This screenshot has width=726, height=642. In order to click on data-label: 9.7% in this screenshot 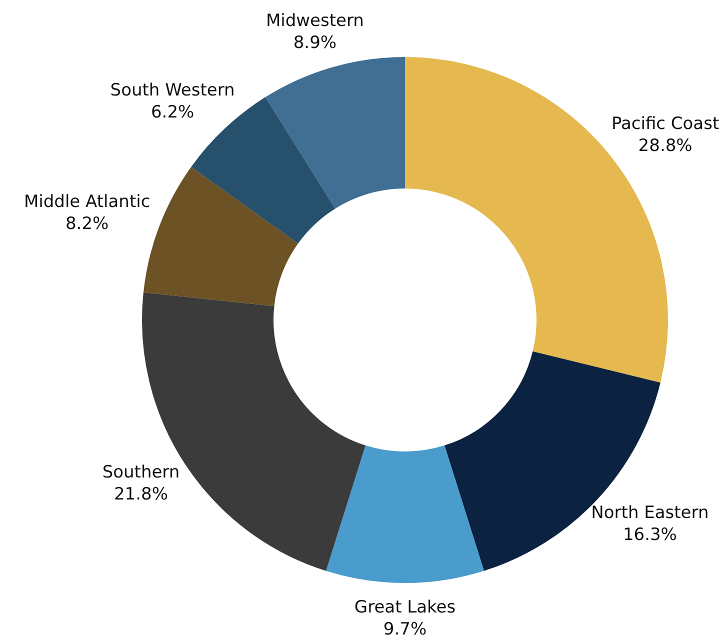, I will do `click(405, 629)`.